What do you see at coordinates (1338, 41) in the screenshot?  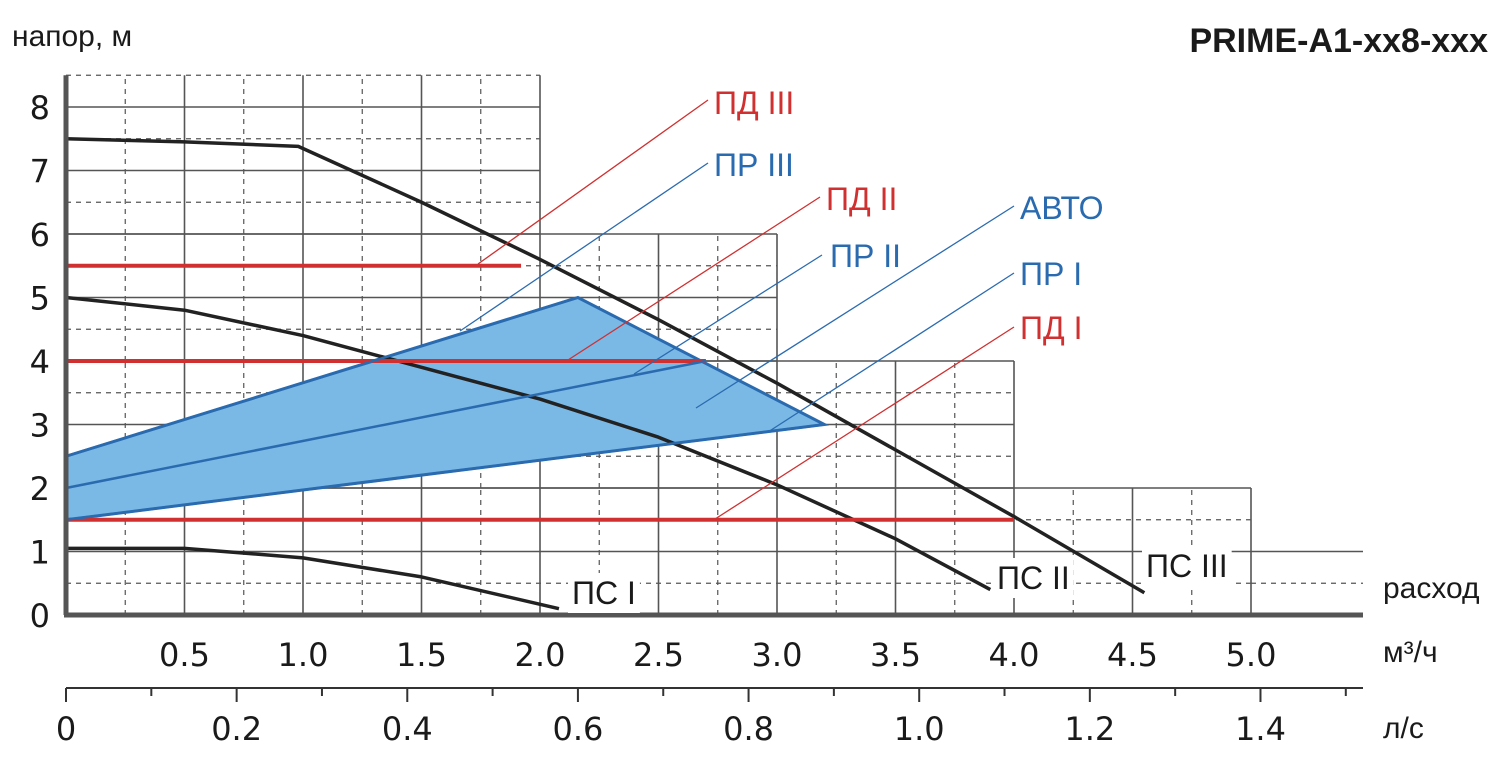 I see `chart-title: PRIME-A1-xx8-xxx` at bounding box center [1338, 41].